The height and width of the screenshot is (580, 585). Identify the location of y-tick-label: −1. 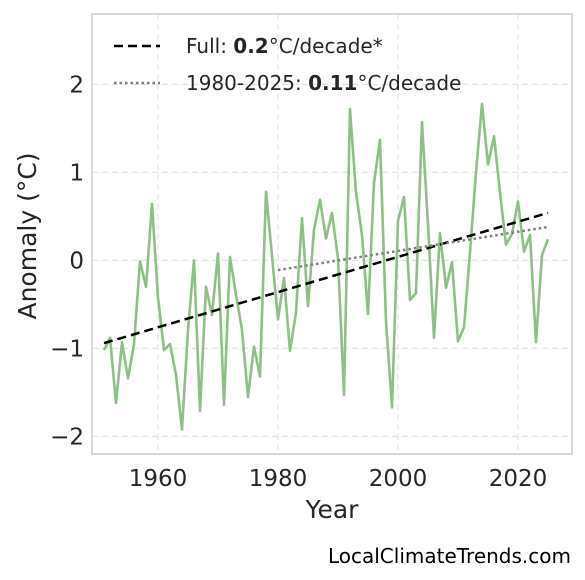
(67, 349).